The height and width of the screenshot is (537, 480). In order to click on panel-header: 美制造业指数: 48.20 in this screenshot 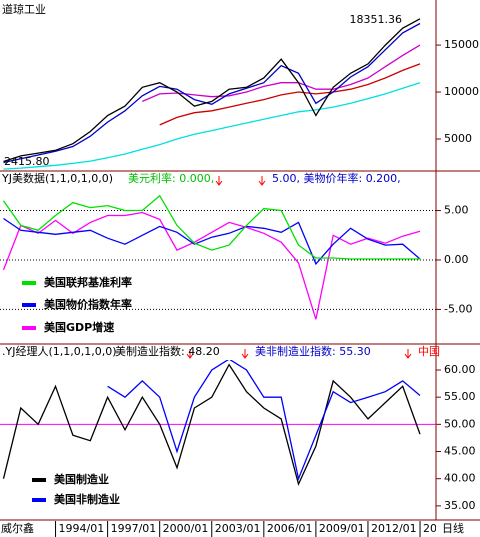, I will do `click(167, 351)`.